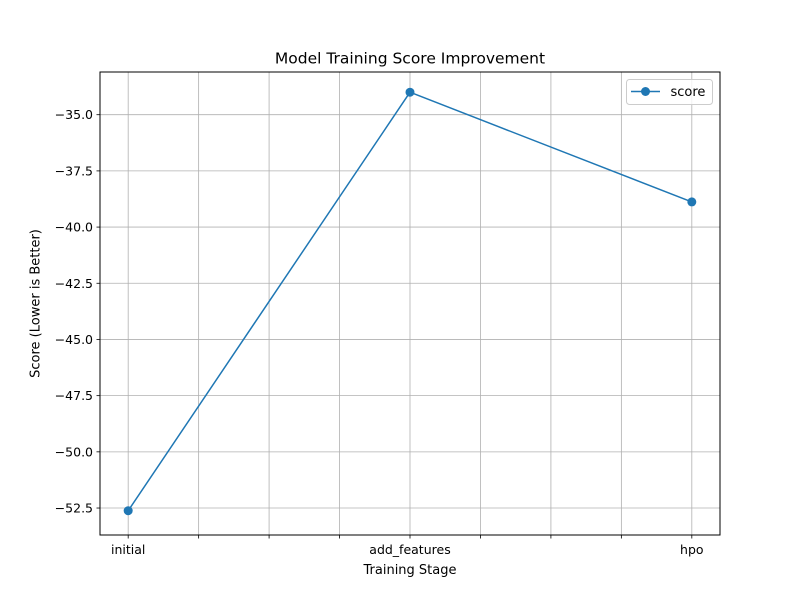 This screenshot has height=600, width=800. I want to click on y-tick-label: −50.0, so click(74, 451).